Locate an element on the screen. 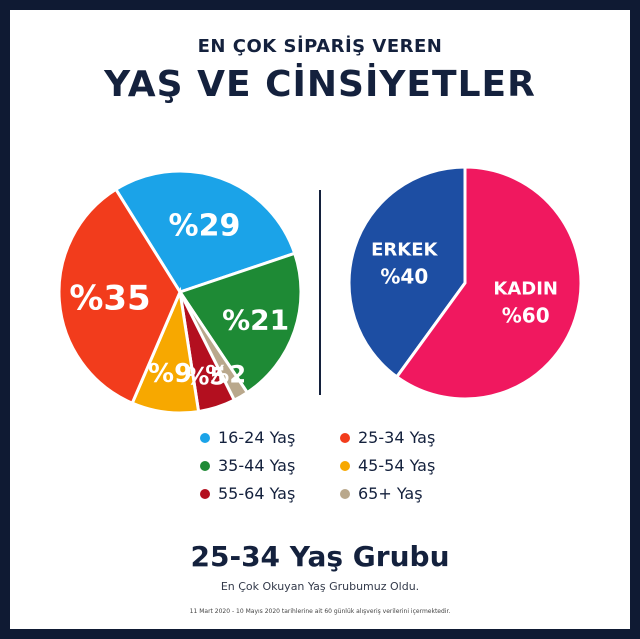  age-pie-chart: %29 %21 %2%5%9 %35 is located at coordinates (180, 292).